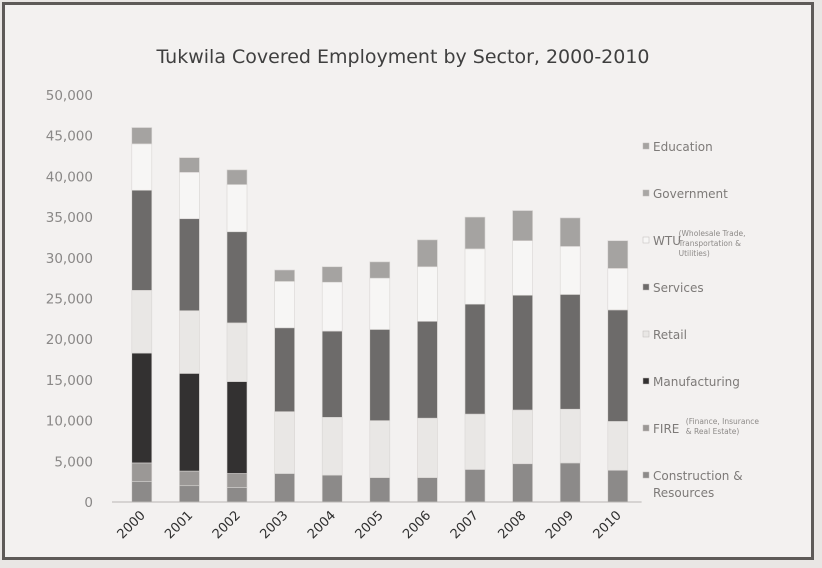 This screenshot has width=822, height=568. What do you see at coordinates (696, 382) in the screenshot?
I see `legend-label: Manufacturing` at bounding box center [696, 382].